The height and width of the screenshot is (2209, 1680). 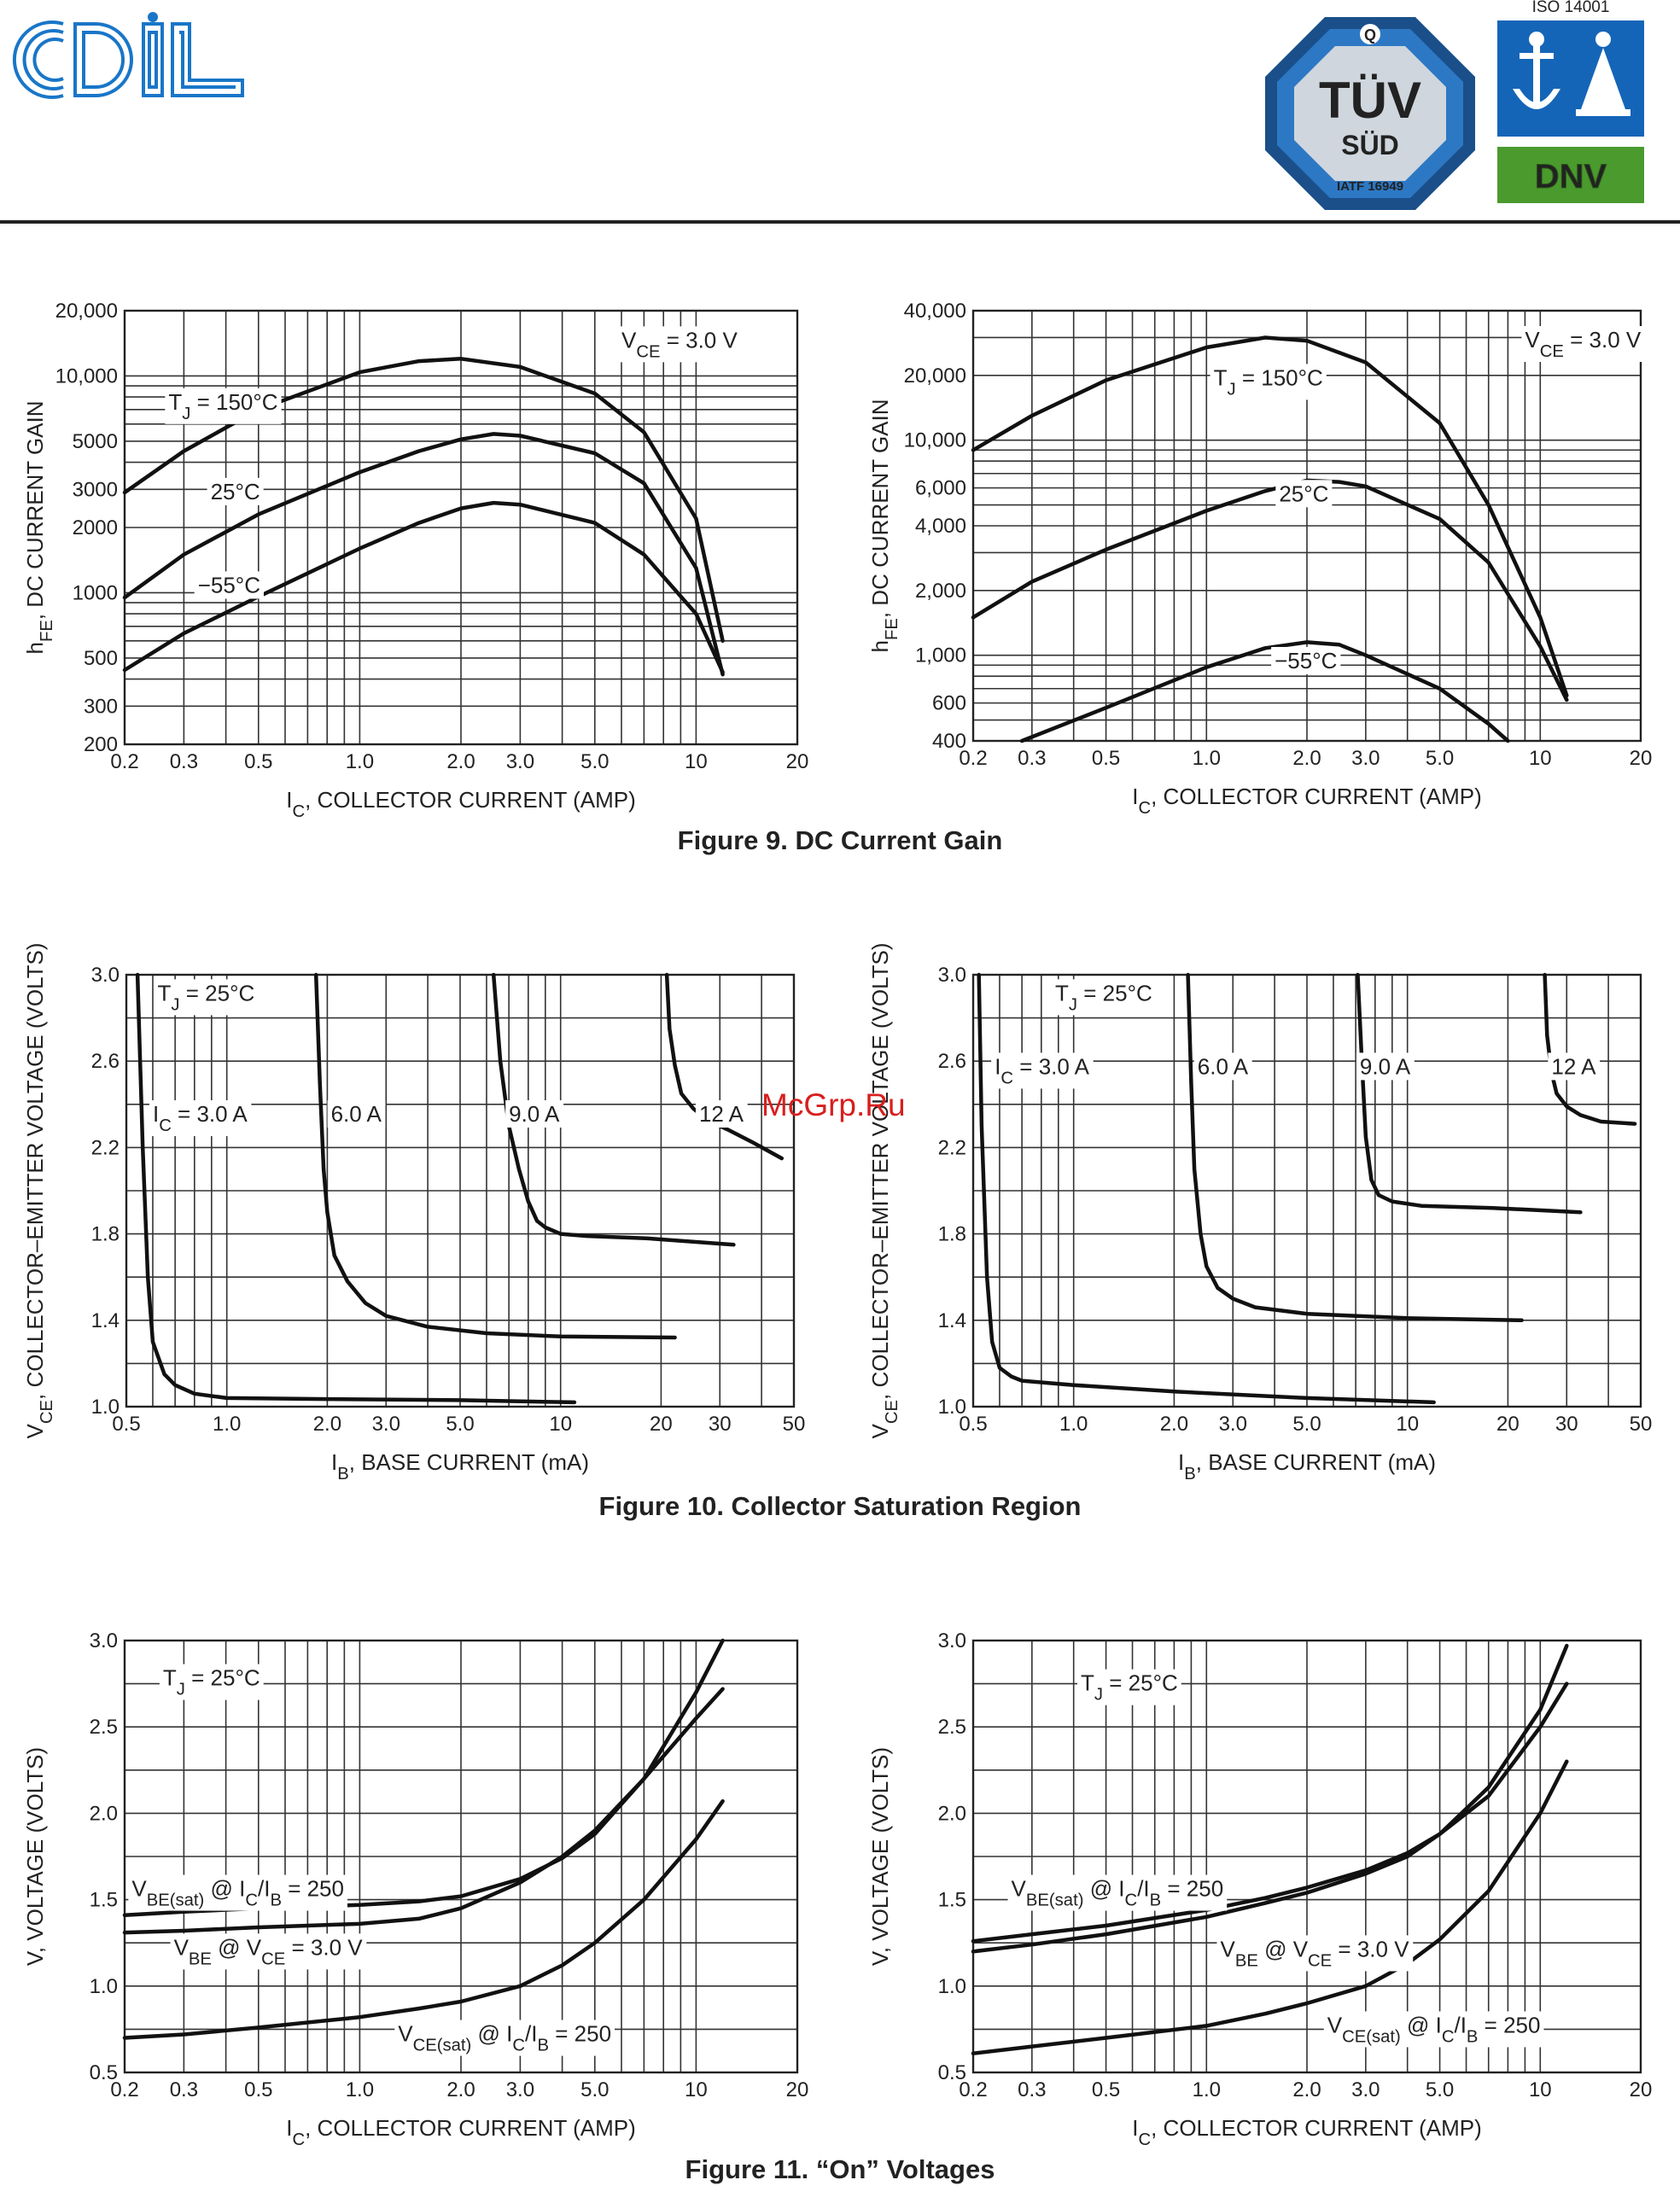 I want to click on annotation: 25°C, so click(x=1304, y=494).